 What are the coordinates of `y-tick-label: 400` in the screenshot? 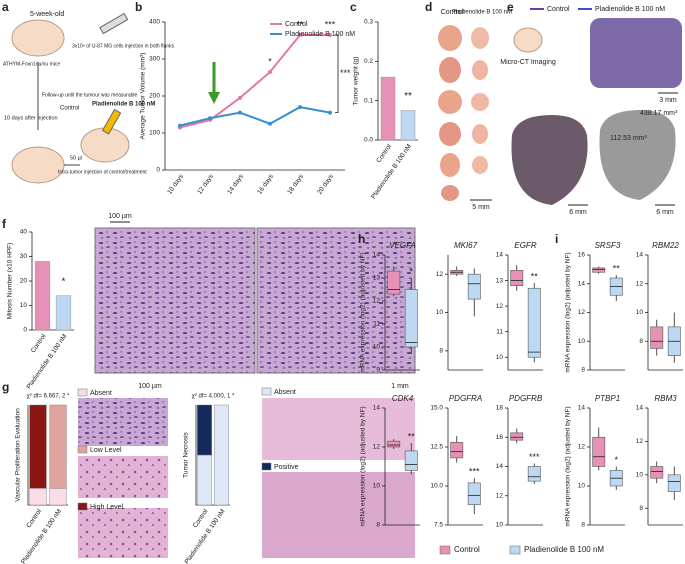 It's located at (154, 22).